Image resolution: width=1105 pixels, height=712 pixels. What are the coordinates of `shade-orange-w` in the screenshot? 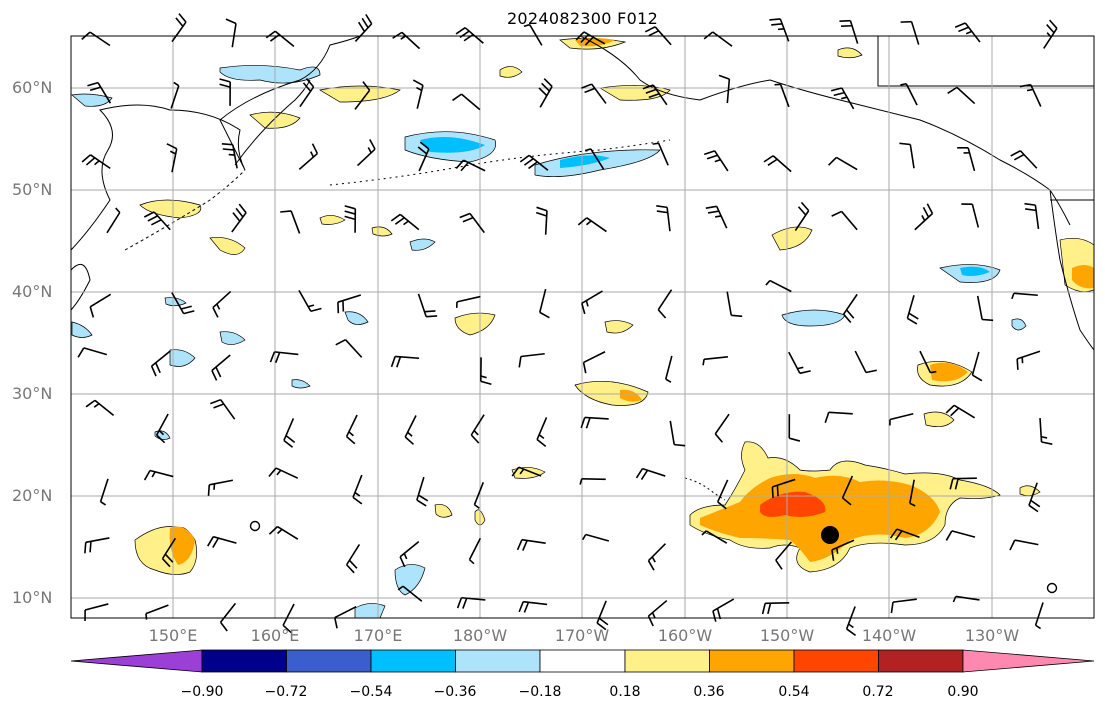 It's located at (182, 545).